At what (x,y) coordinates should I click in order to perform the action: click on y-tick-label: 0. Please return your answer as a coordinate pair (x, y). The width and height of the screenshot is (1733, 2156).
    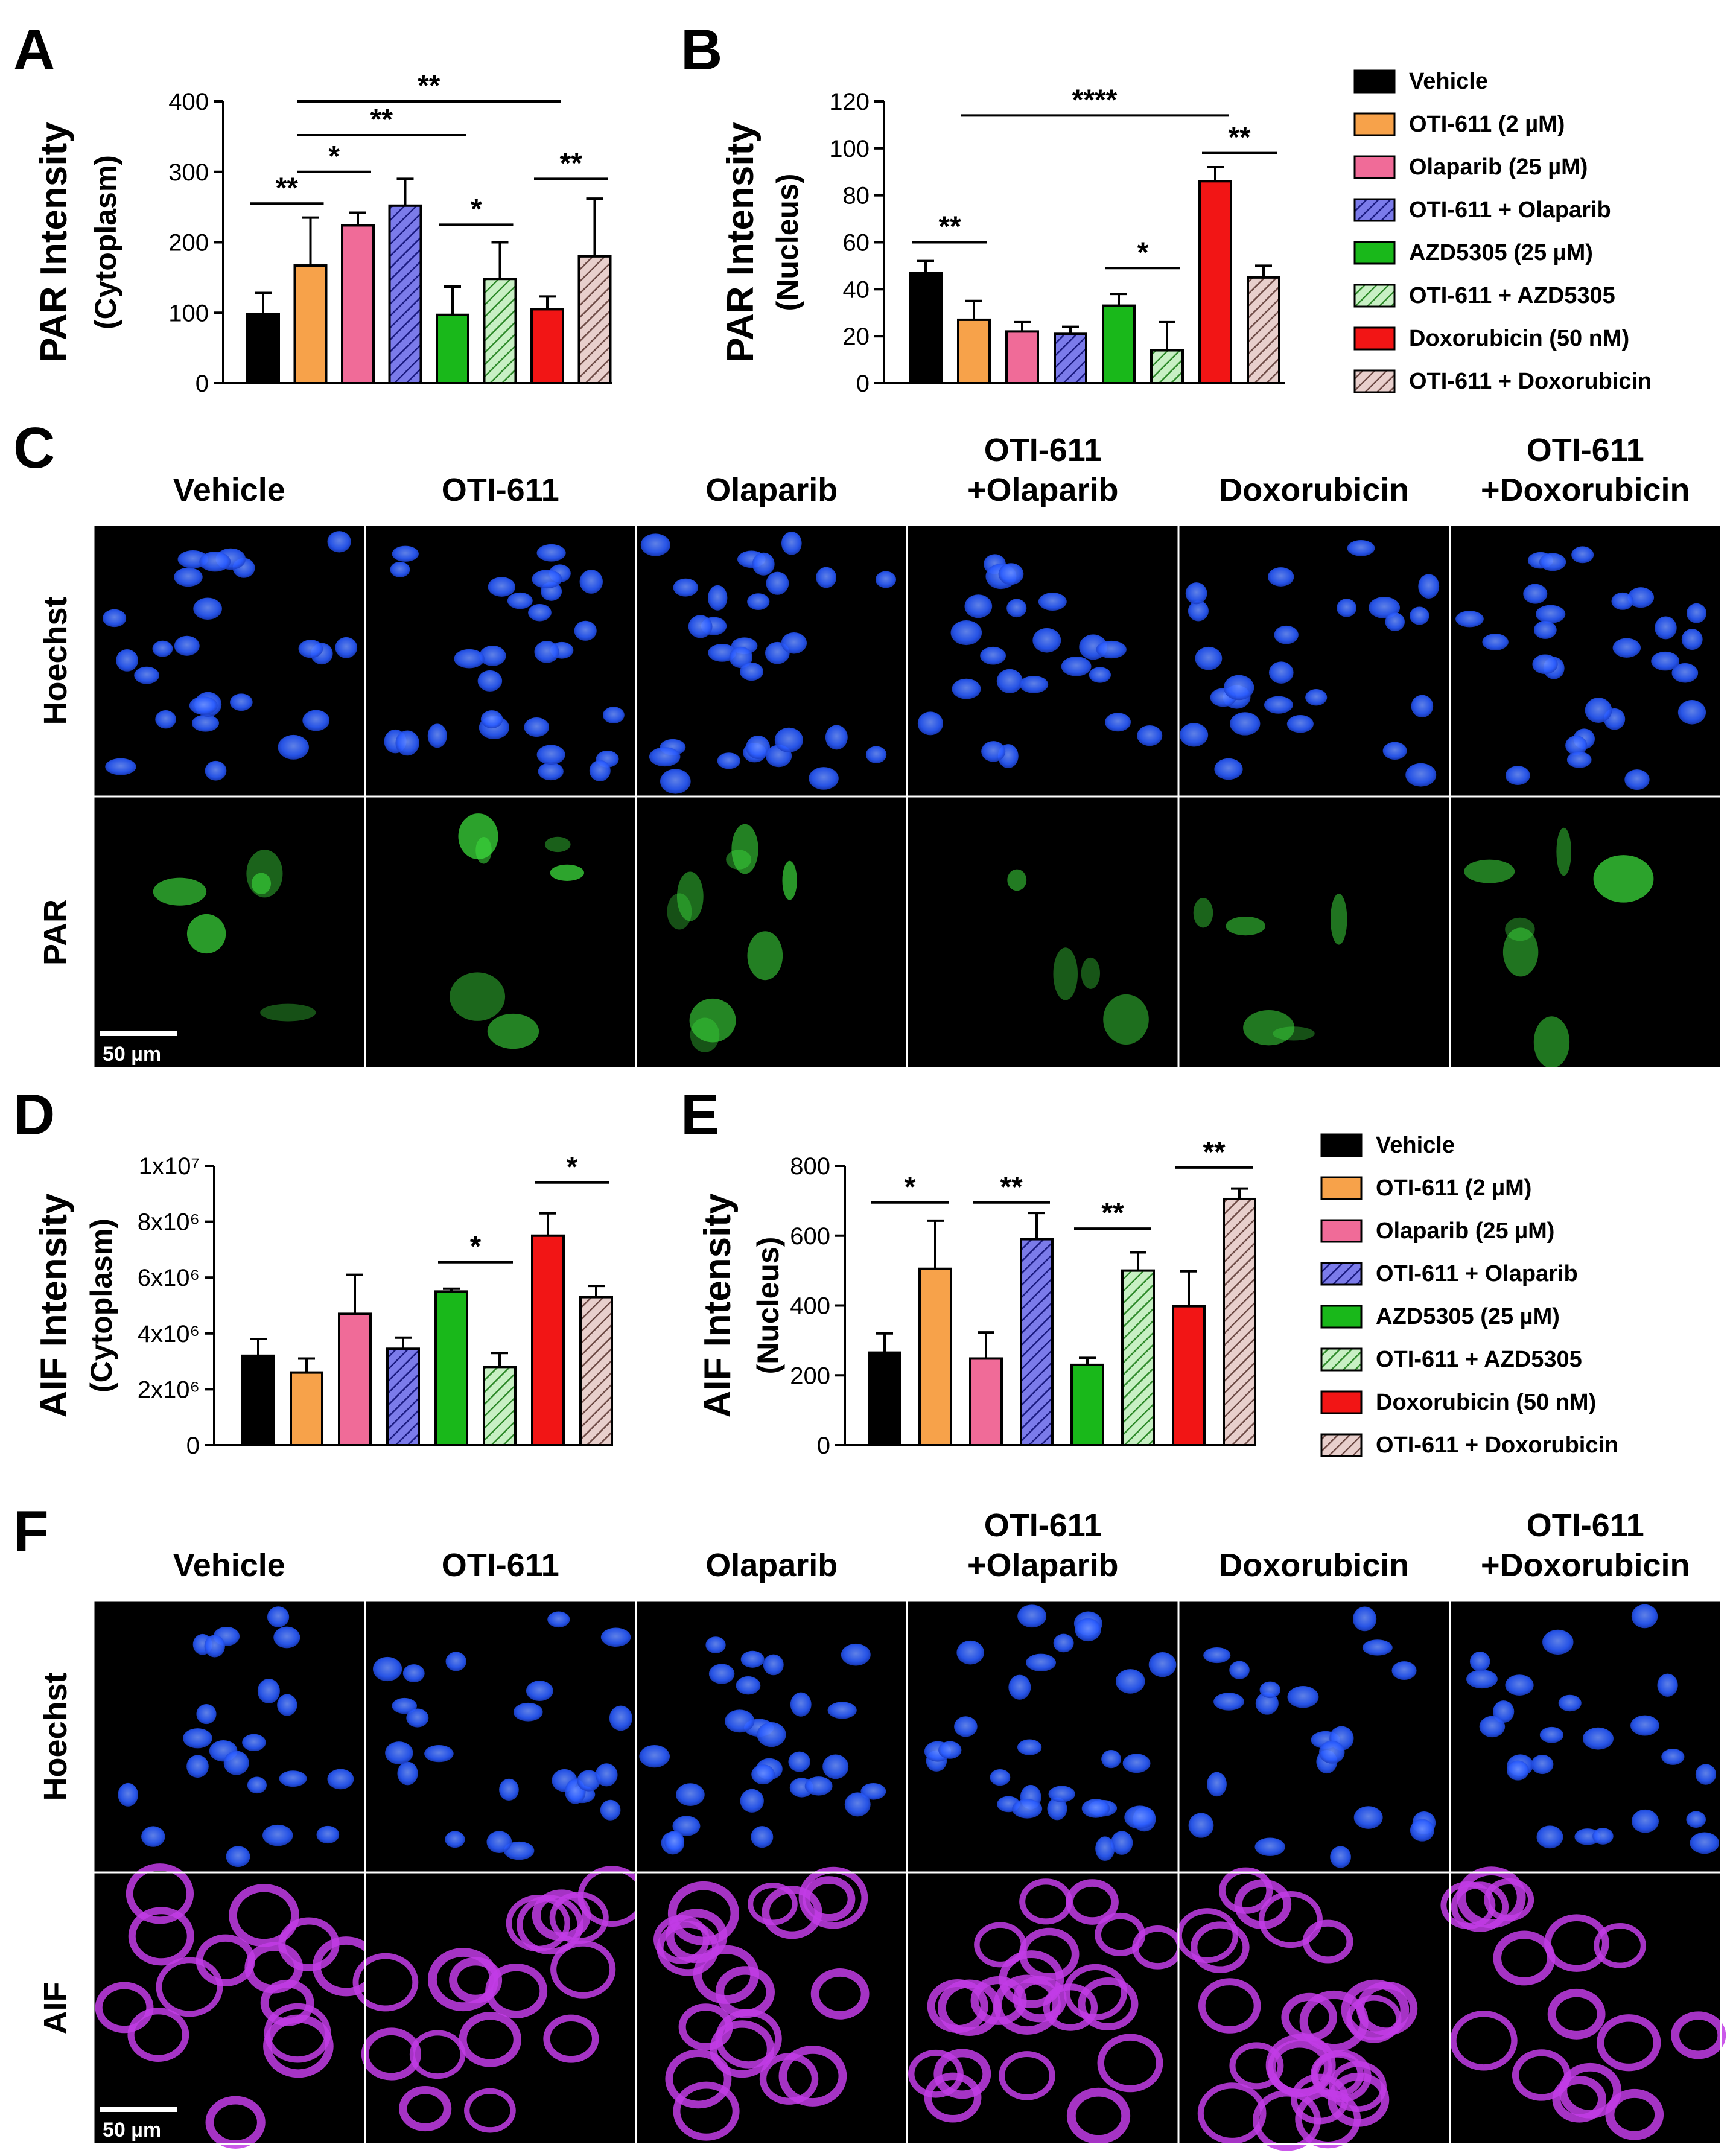
    Looking at the image, I should click on (202, 383).